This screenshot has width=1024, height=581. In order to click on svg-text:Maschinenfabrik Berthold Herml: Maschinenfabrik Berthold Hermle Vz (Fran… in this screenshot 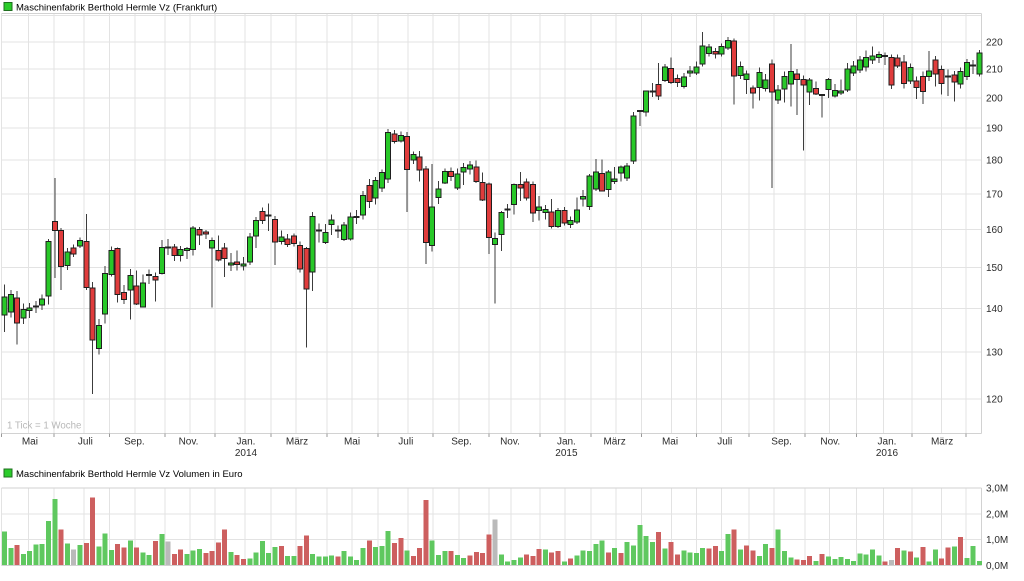, I will do `click(116, 7)`.